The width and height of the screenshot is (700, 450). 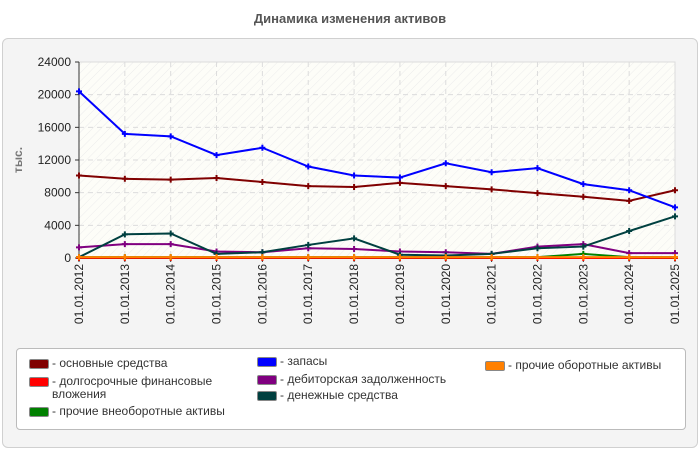 I want to click on y-tick-label: 16000, so click(x=55, y=127).